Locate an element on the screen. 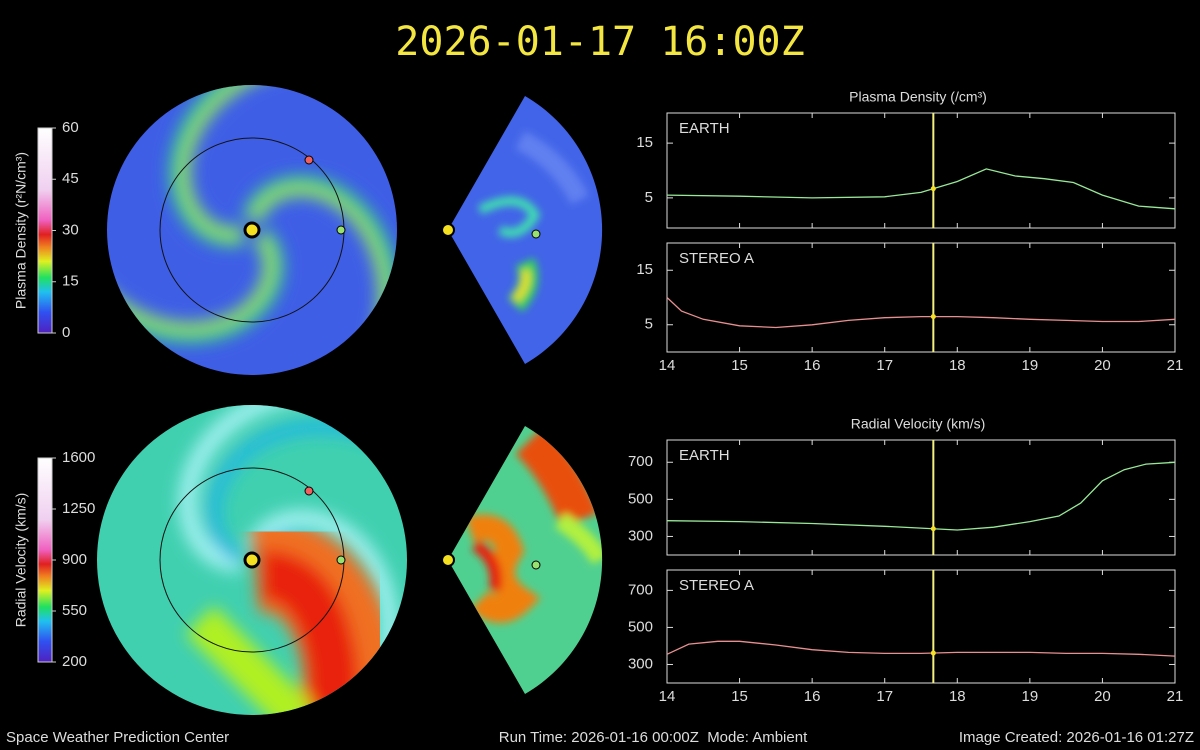 This screenshot has height=750, width=1200. colorbar-tick-label: 60 is located at coordinates (70, 127).